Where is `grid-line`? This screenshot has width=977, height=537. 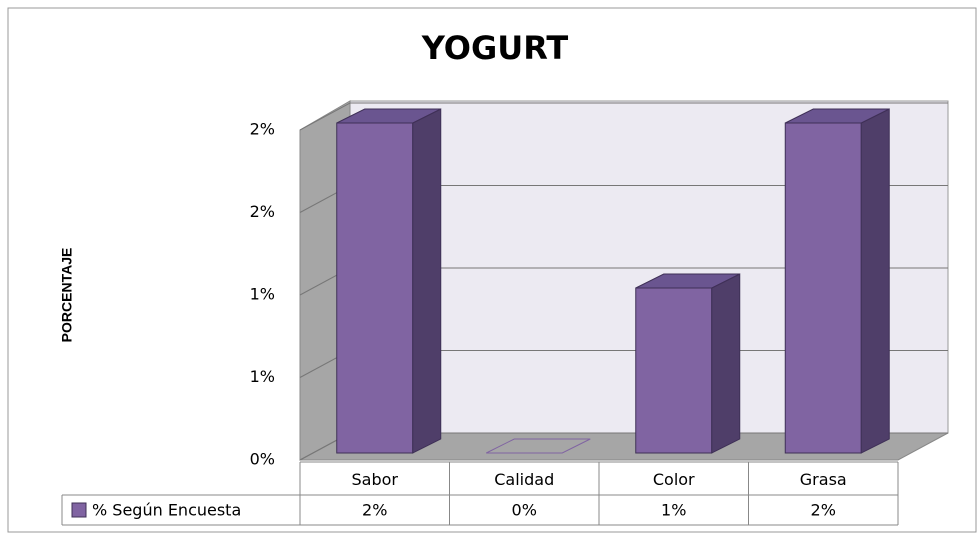
grid-line is located at coordinates (623, 116).